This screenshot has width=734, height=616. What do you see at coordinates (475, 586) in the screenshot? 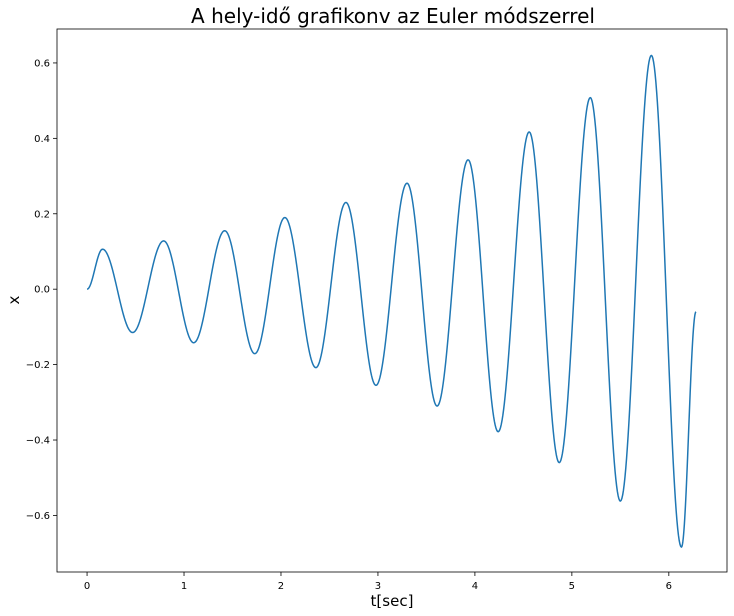
I see `x-tick-label: 4` at bounding box center [475, 586].